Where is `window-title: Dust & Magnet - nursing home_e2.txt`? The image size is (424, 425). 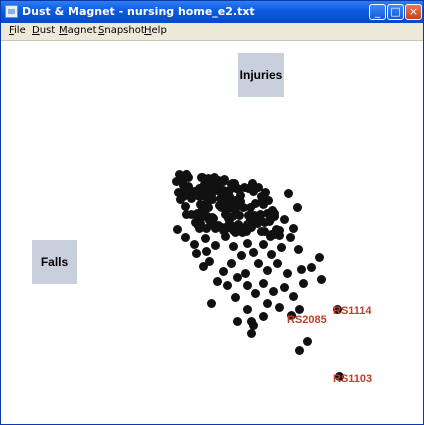
window-title: Dust & Magnet - nursing home_e2.txt is located at coordinates (138, 11).